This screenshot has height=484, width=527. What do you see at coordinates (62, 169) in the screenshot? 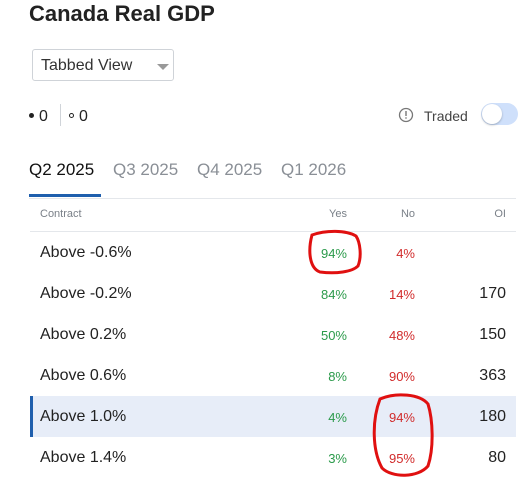
I see `tab-q2-2025: Q2 2025` at bounding box center [62, 169].